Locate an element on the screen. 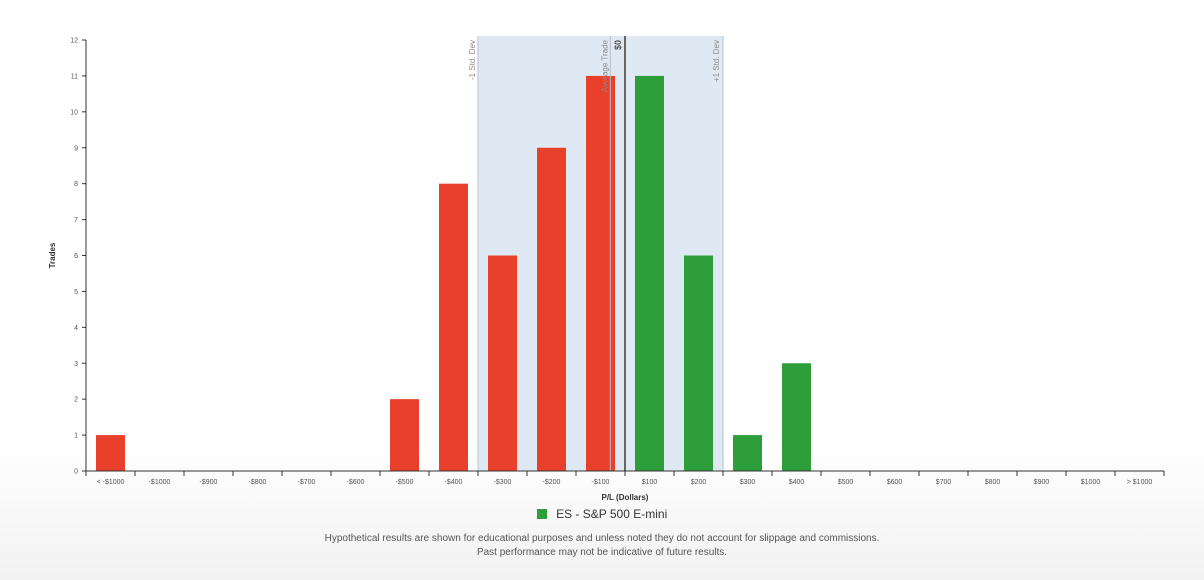 The height and width of the screenshot is (580, 1204). y-tick-label-11: 11 is located at coordinates (74, 76).